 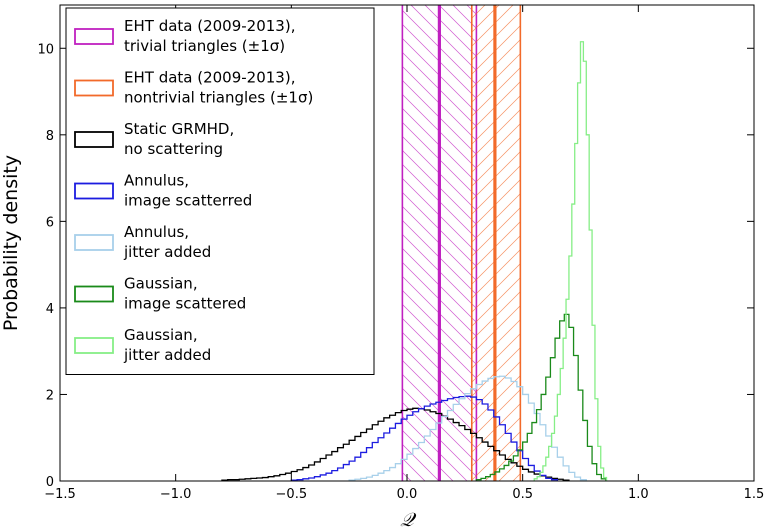 I want to click on x-tick-label-3: 0.0, so click(x=407, y=494).